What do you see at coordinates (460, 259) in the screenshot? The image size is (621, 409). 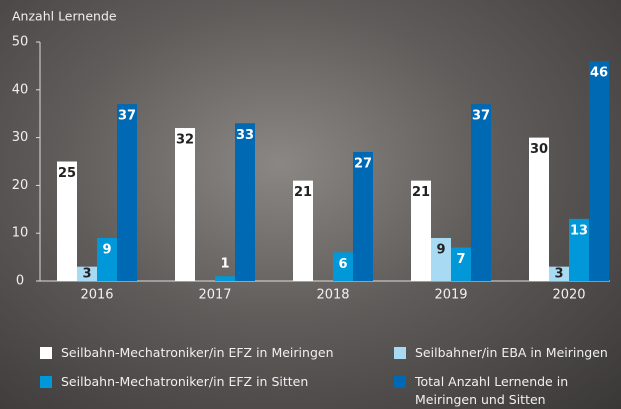 I see `data-label: 7` at bounding box center [460, 259].